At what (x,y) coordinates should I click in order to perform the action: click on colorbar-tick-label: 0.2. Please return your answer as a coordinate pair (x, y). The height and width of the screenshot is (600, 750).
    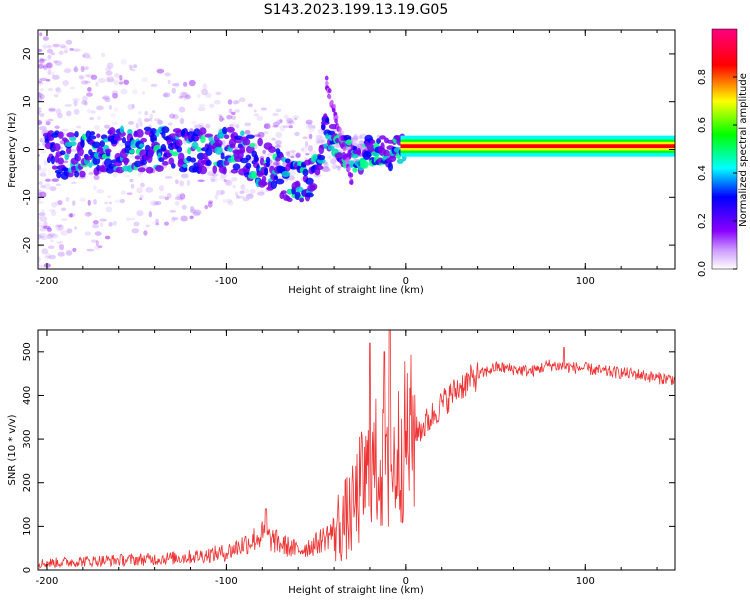
    Looking at the image, I should click on (702, 221).